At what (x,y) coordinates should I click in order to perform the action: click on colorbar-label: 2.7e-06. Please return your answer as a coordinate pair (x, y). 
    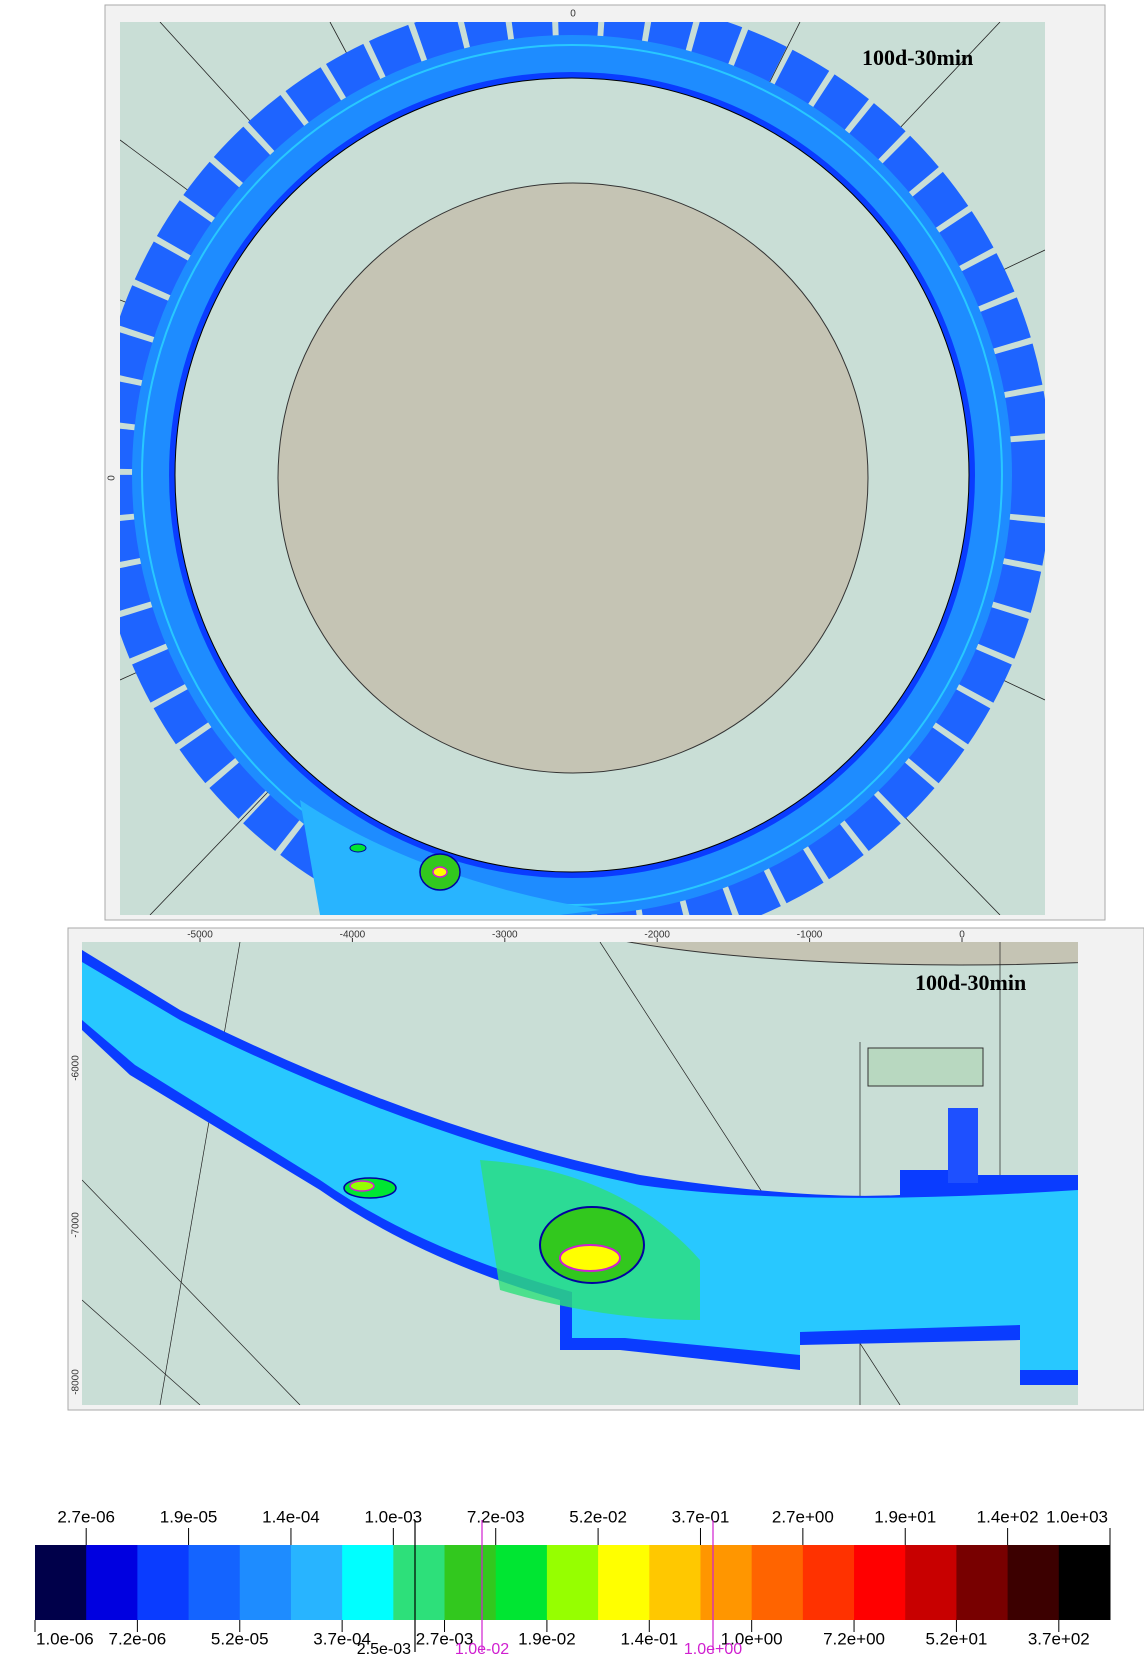
    Looking at the image, I should click on (86, 1516).